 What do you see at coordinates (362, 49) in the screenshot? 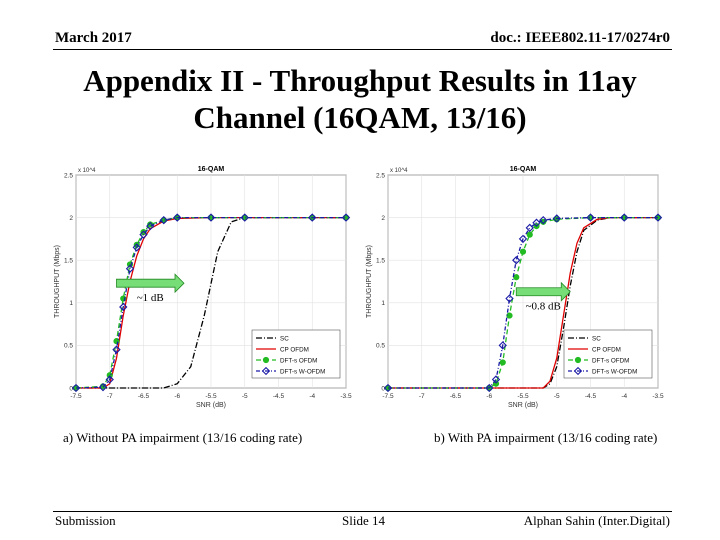
I see `header-divider` at bounding box center [362, 49].